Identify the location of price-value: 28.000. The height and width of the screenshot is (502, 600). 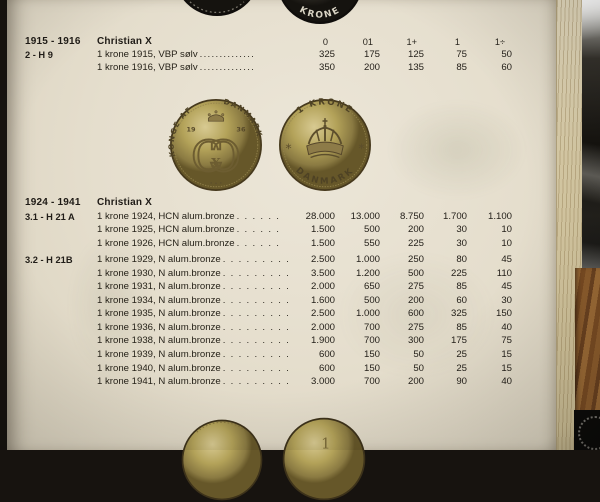
(320, 216).